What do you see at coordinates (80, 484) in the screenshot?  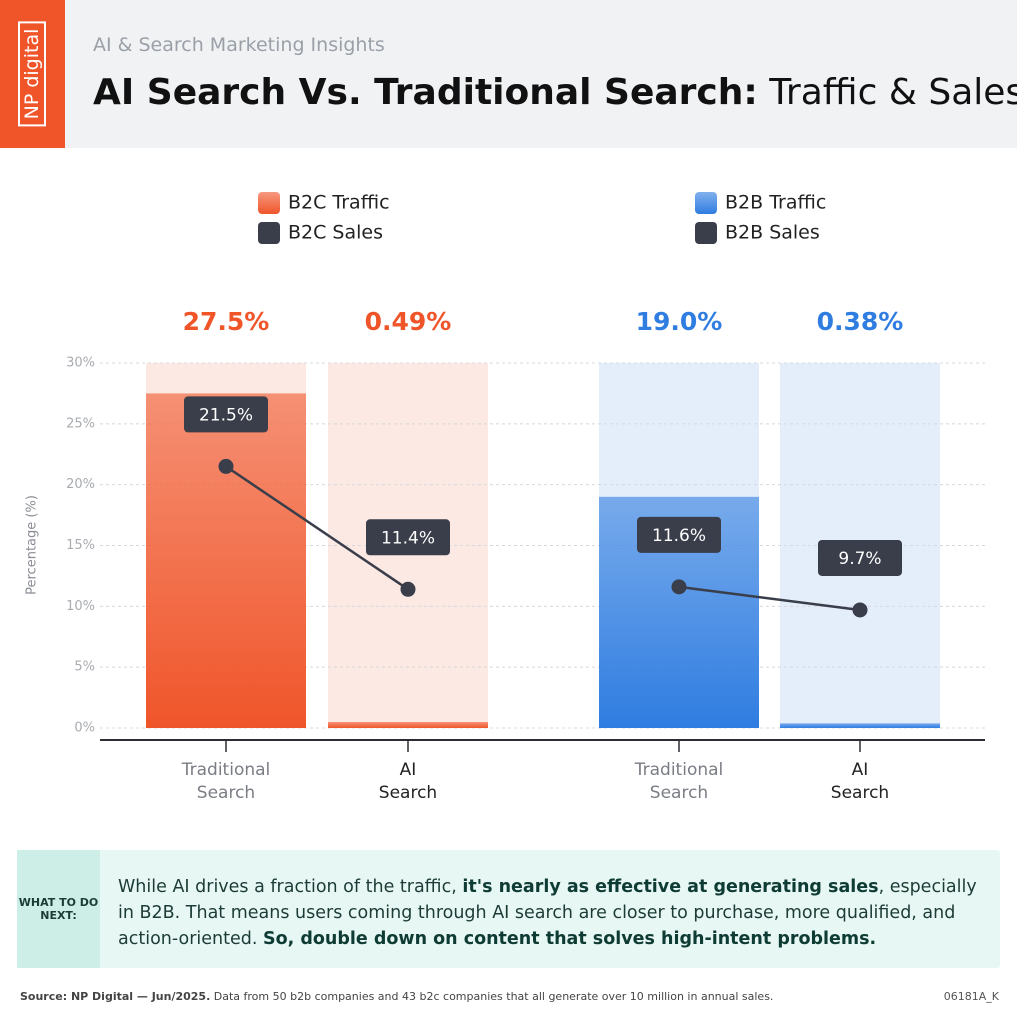 I see `y-tick-label: 20%` at bounding box center [80, 484].